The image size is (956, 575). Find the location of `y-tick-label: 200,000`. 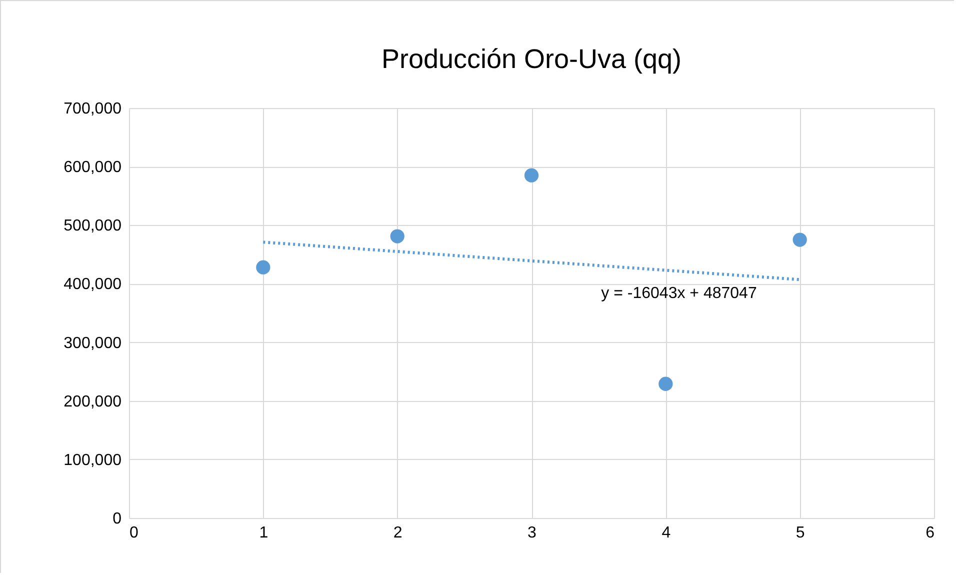

y-tick-label: 200,000 is located at coordinates (93, 401).